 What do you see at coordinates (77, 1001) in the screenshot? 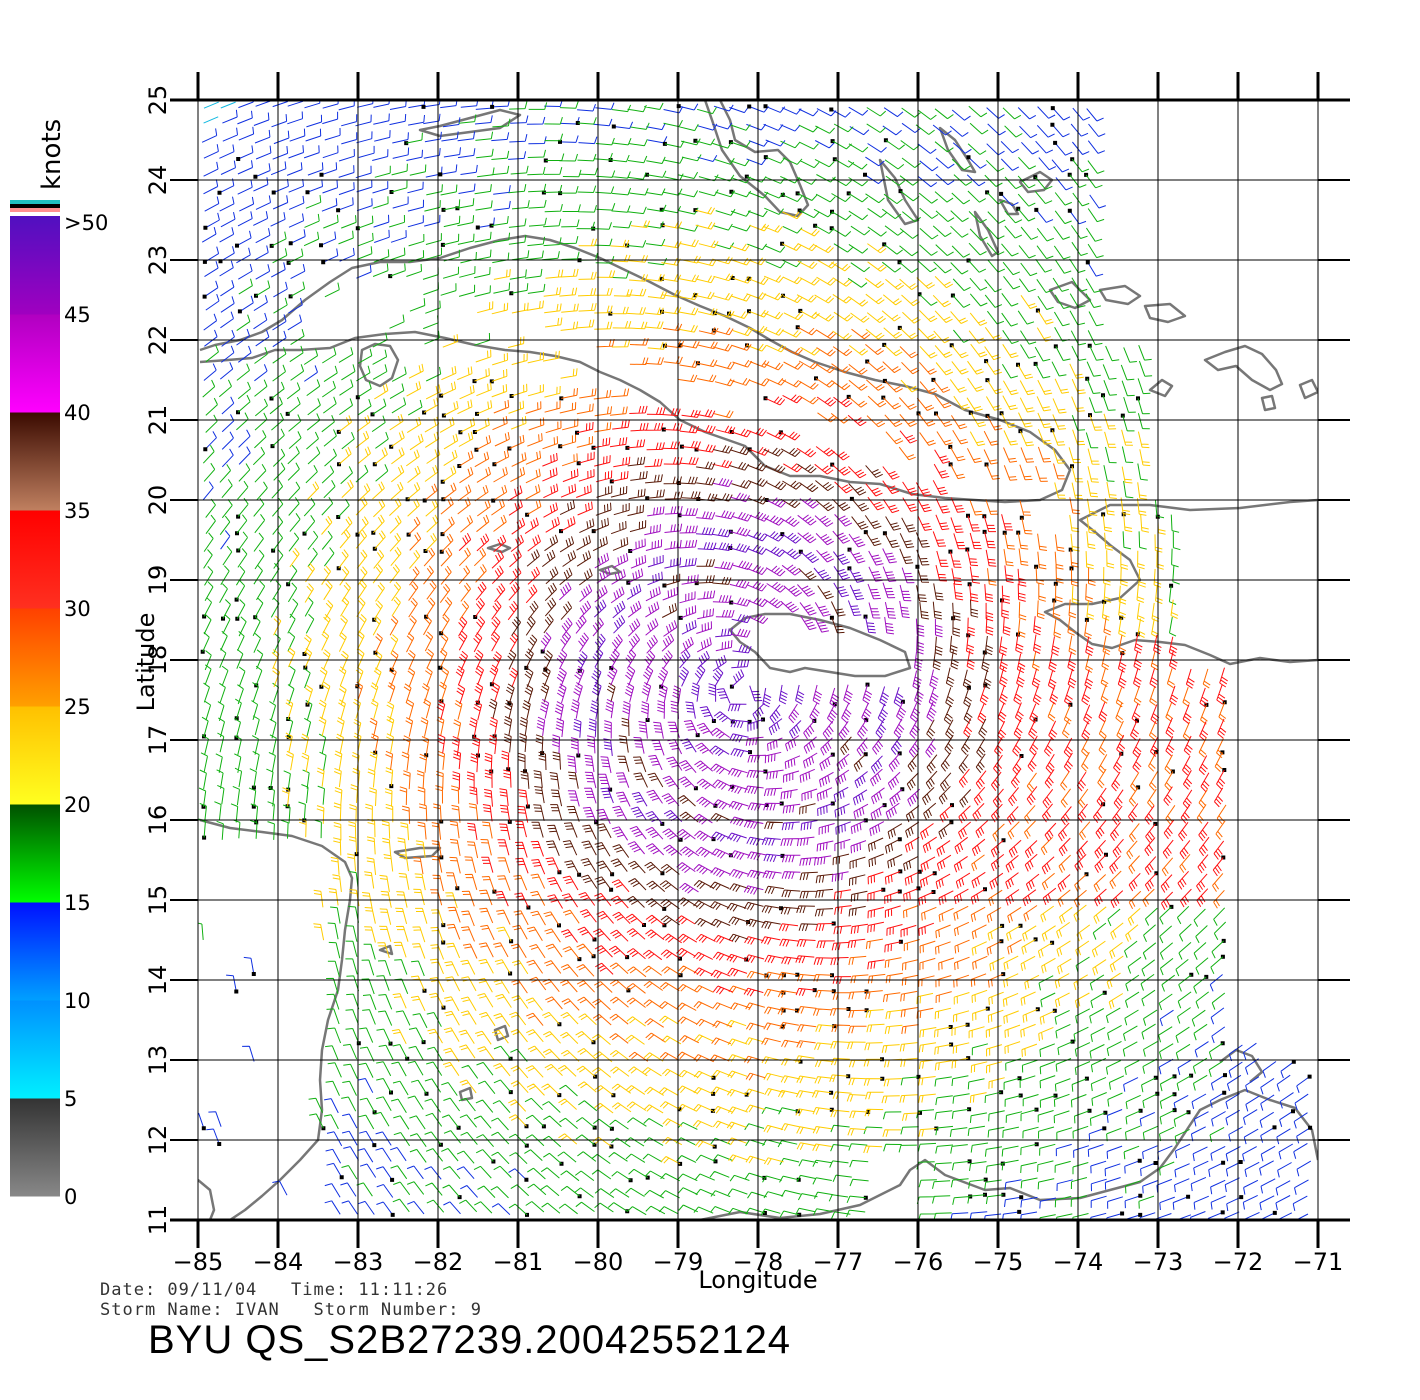
I see `colorbar-label: 10` at bounding box center [77, 1001].